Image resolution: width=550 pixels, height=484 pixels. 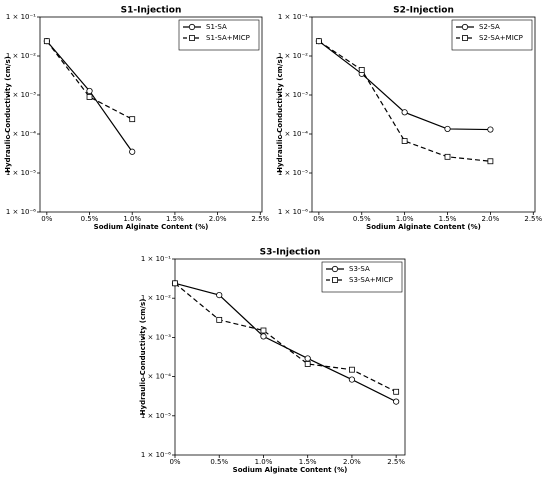 I want to click on chart-title: S2-Injection, so click(x=423, y=11).